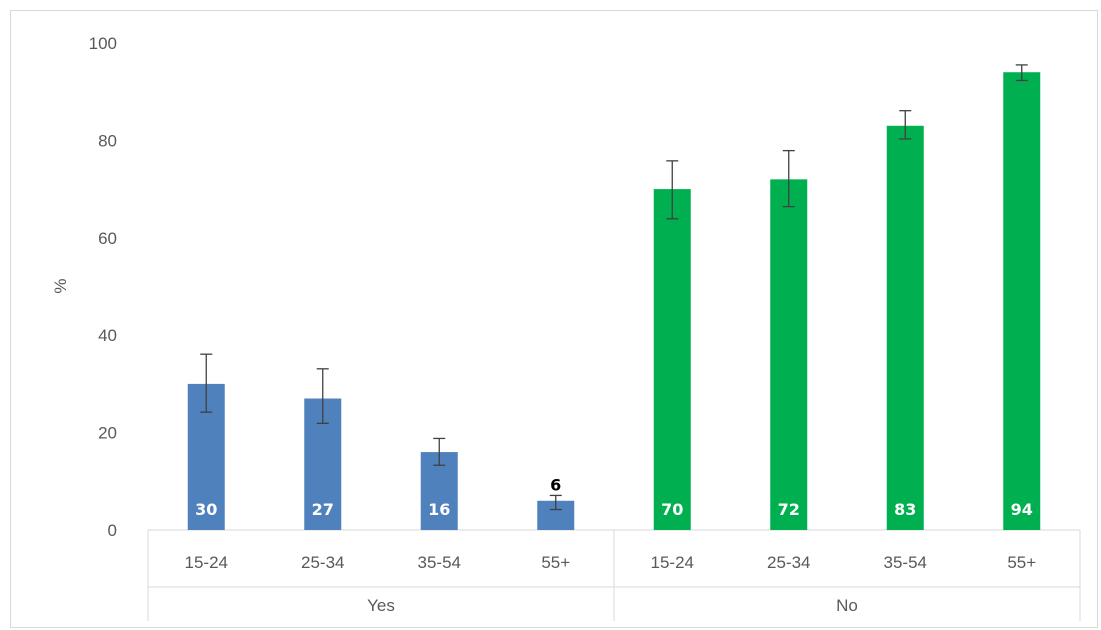  Describe the element at coordinates (847, 605) in the screenshot. I see `x-group-label: No` at that location.